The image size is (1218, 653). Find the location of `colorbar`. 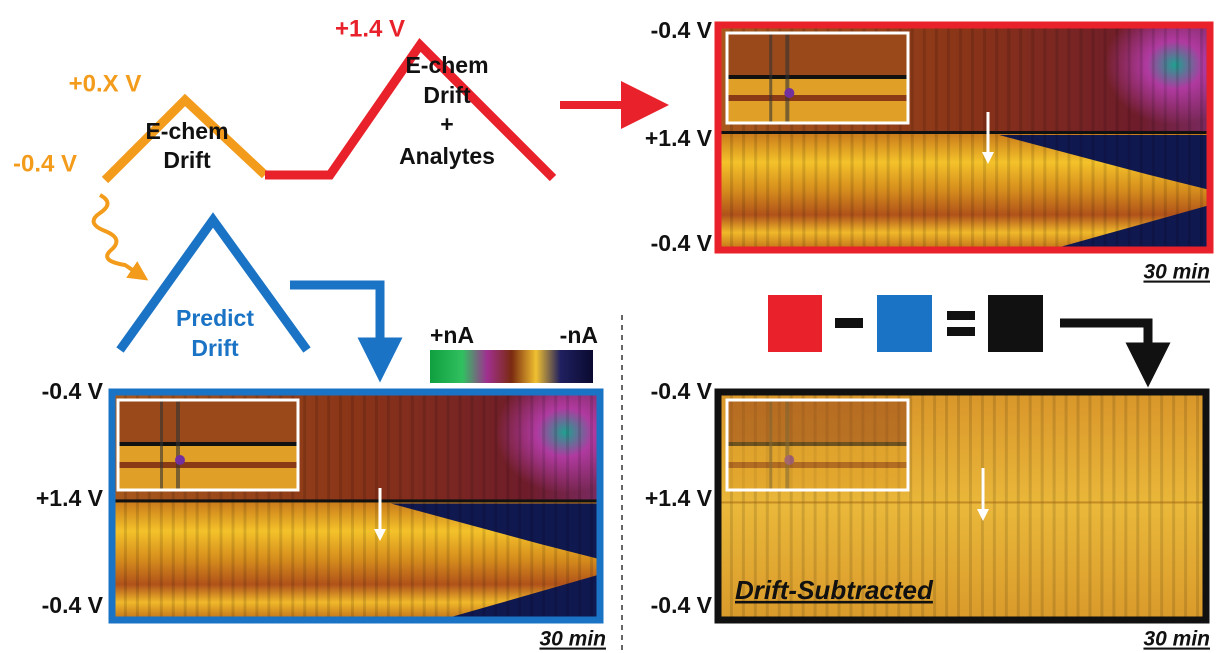

colorbar is located at coordinates (511, 366).